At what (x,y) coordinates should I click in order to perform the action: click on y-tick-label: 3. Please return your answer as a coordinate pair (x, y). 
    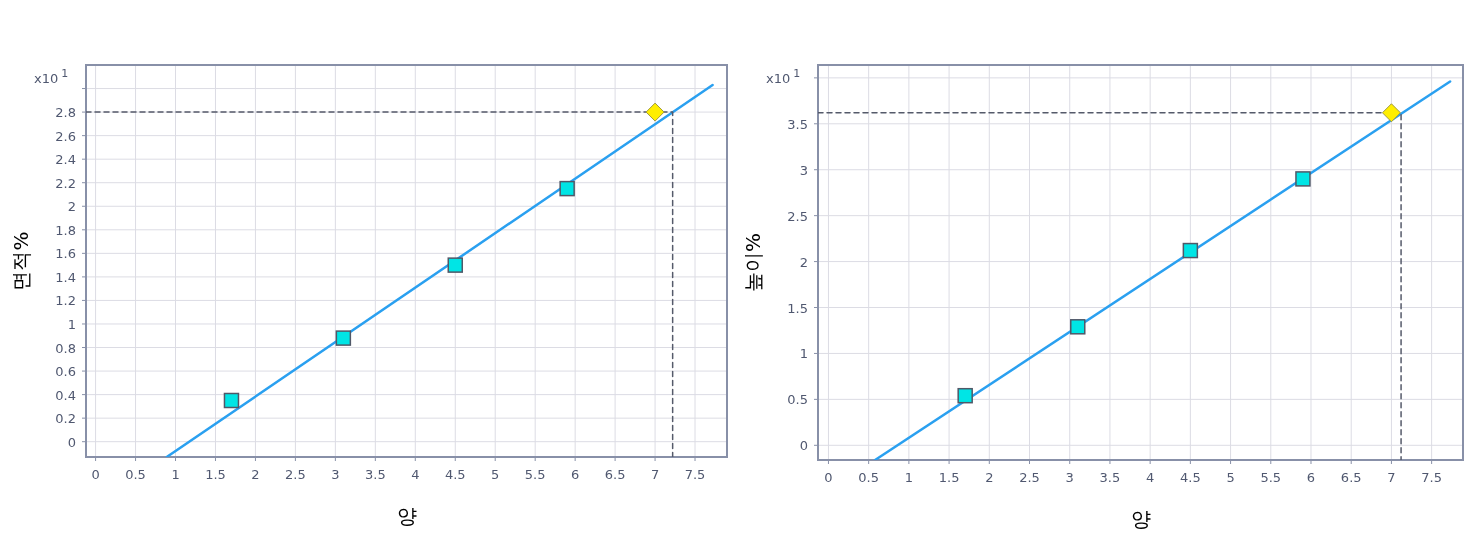
    Looking at the image, I should click on (803, 170).